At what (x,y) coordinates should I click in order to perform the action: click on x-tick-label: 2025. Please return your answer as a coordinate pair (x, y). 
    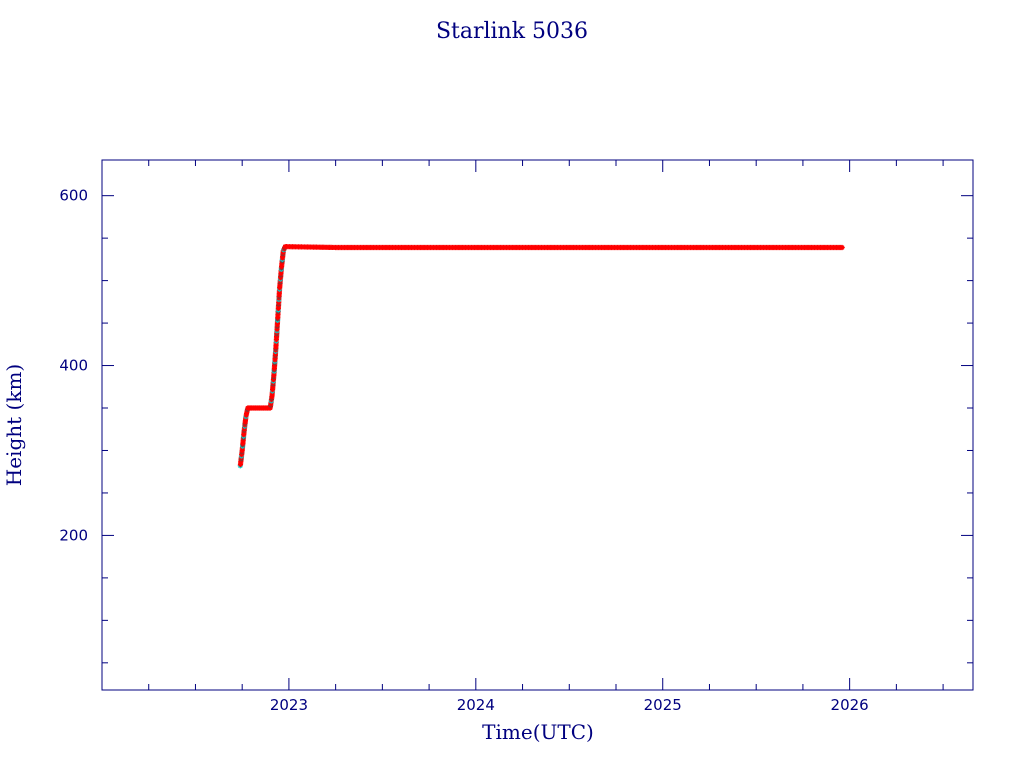
    Looking at the image, I should click on (663, 705).